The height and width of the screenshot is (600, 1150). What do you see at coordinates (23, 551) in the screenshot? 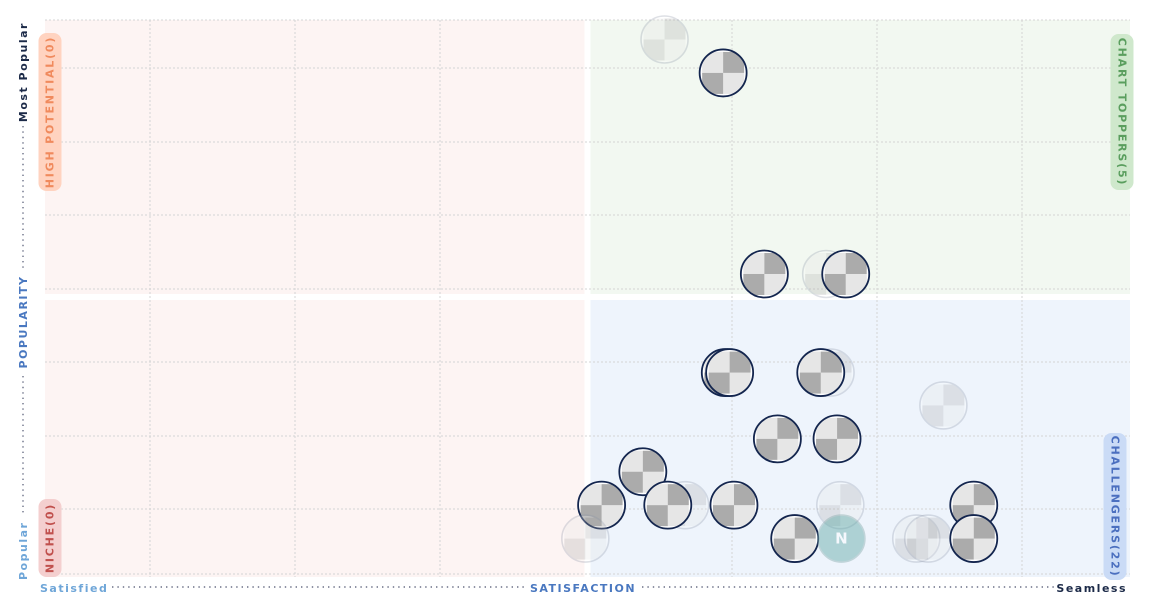
I see `y-axis-low-label: Popular` at bounding box center [23, 551].